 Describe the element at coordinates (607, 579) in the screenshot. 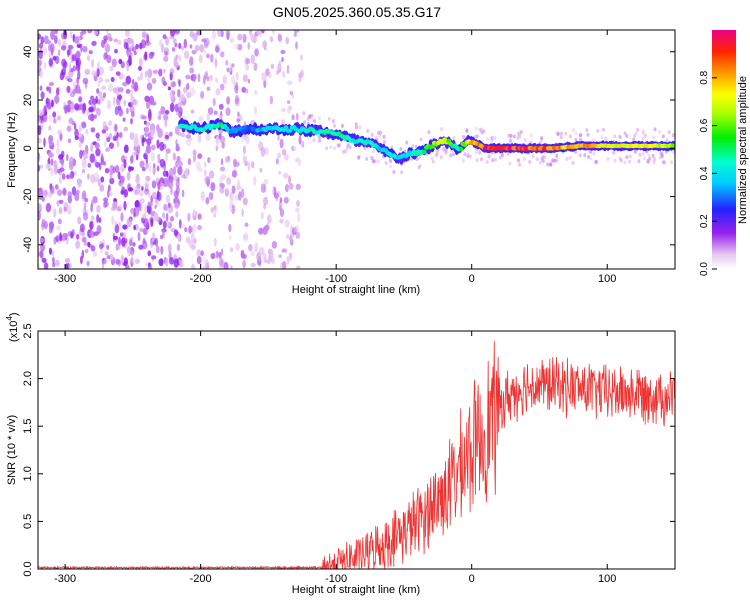

I see `snr-x-tick-label: 100` at that location.